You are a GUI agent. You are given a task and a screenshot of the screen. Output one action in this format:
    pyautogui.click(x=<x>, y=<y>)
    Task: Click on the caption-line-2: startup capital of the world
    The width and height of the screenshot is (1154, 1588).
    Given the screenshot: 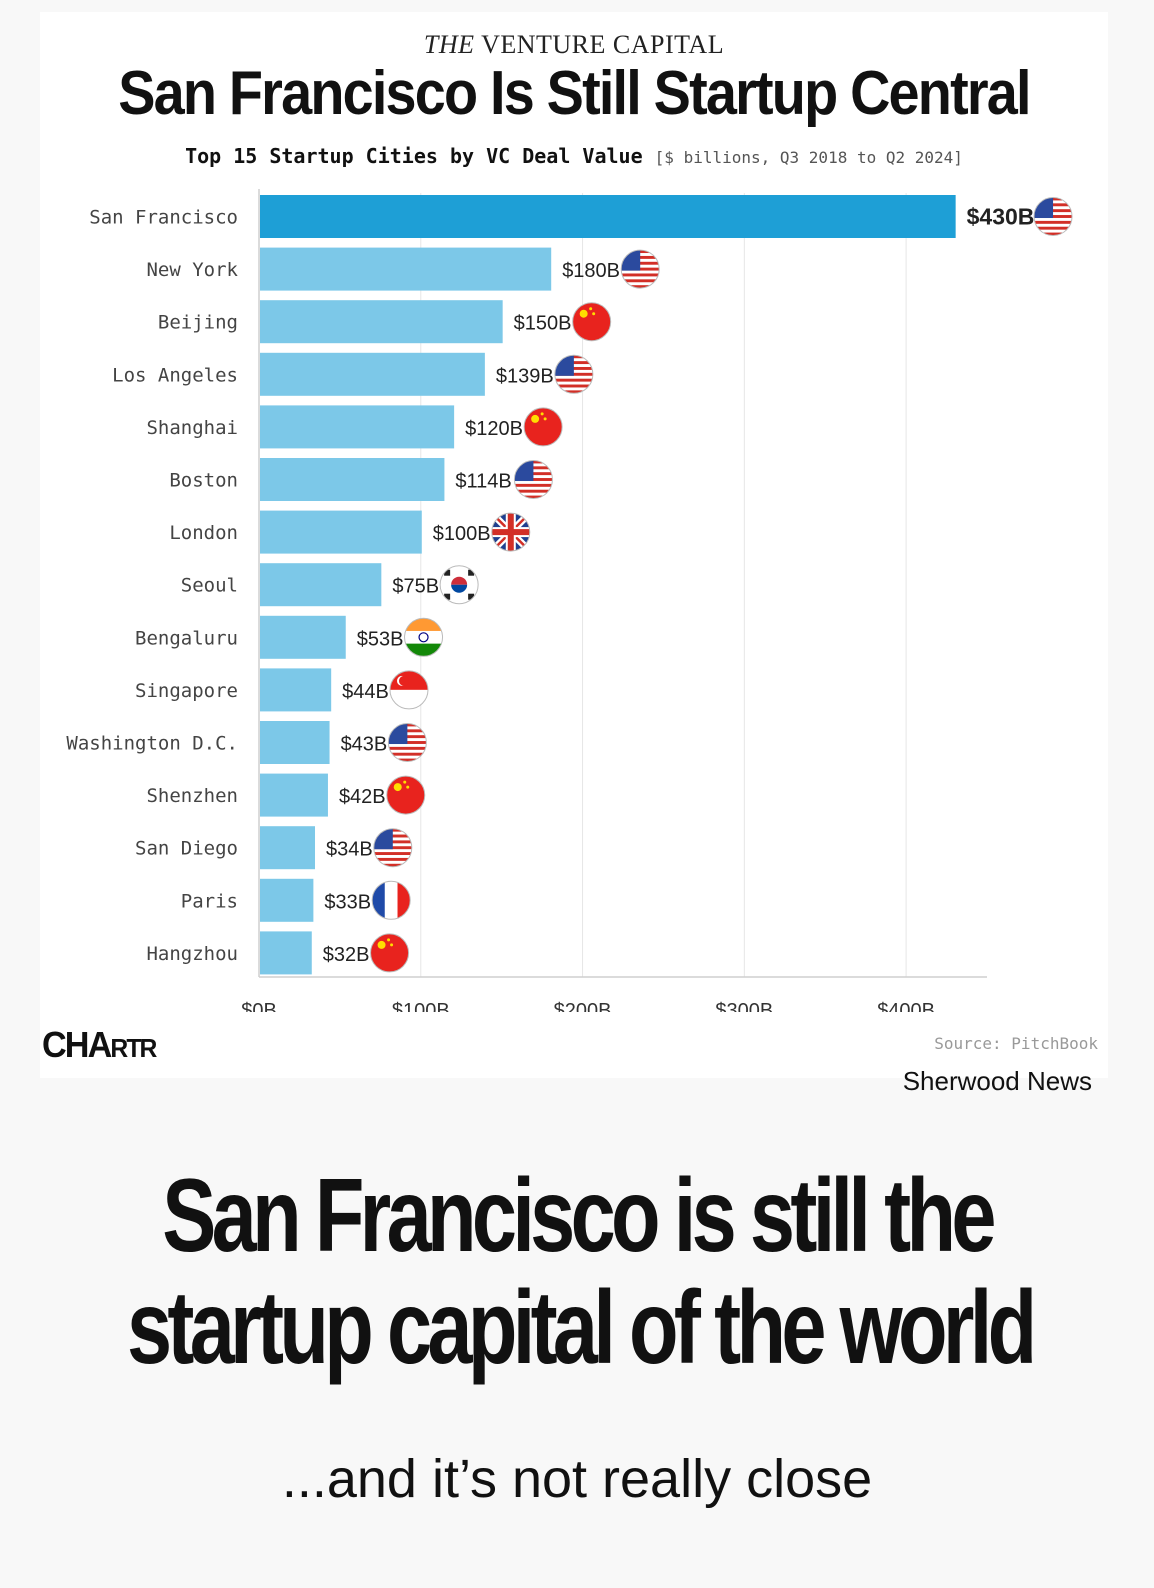 What is the action you would take?
    pyautogui.click(x=581, y=1328)
    